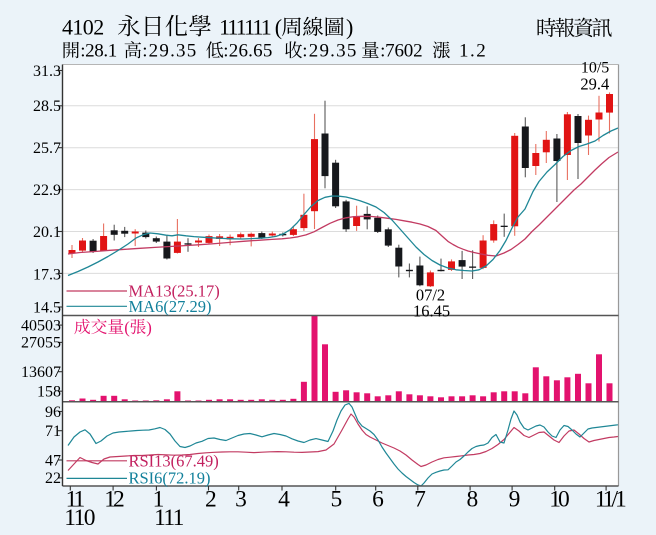  Describe the element at coordinates (245, 27) in the screenshot. I see `svg-text: 111111` at that location.